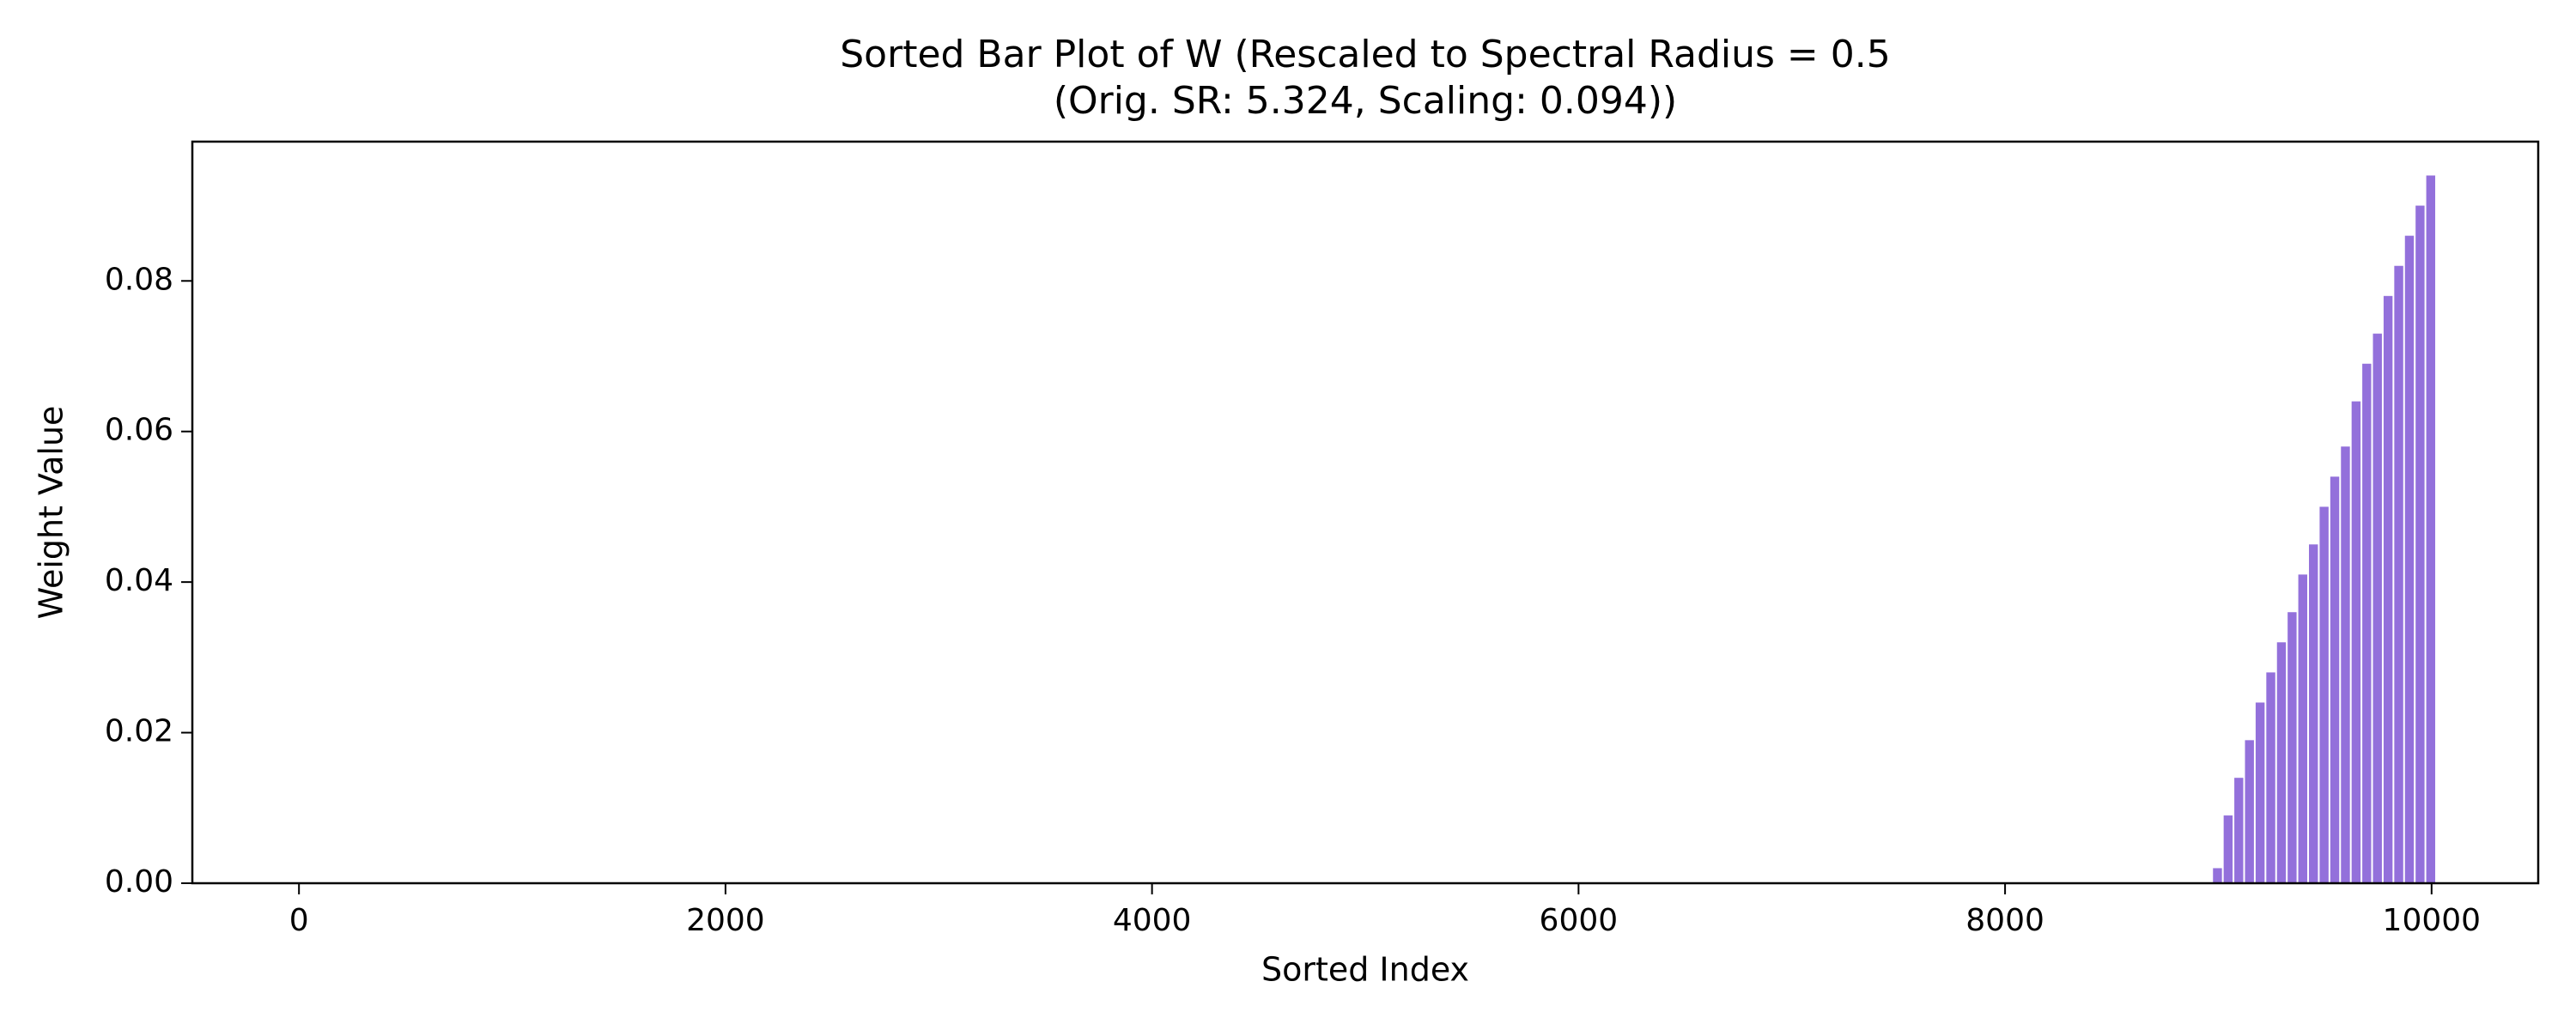 Image resolution: width=2576 pixels, height=1030 pixels. Describe the element at coordinates (2004, 920) in the screenshot. I see `x-tick-label: 8000` at that location.